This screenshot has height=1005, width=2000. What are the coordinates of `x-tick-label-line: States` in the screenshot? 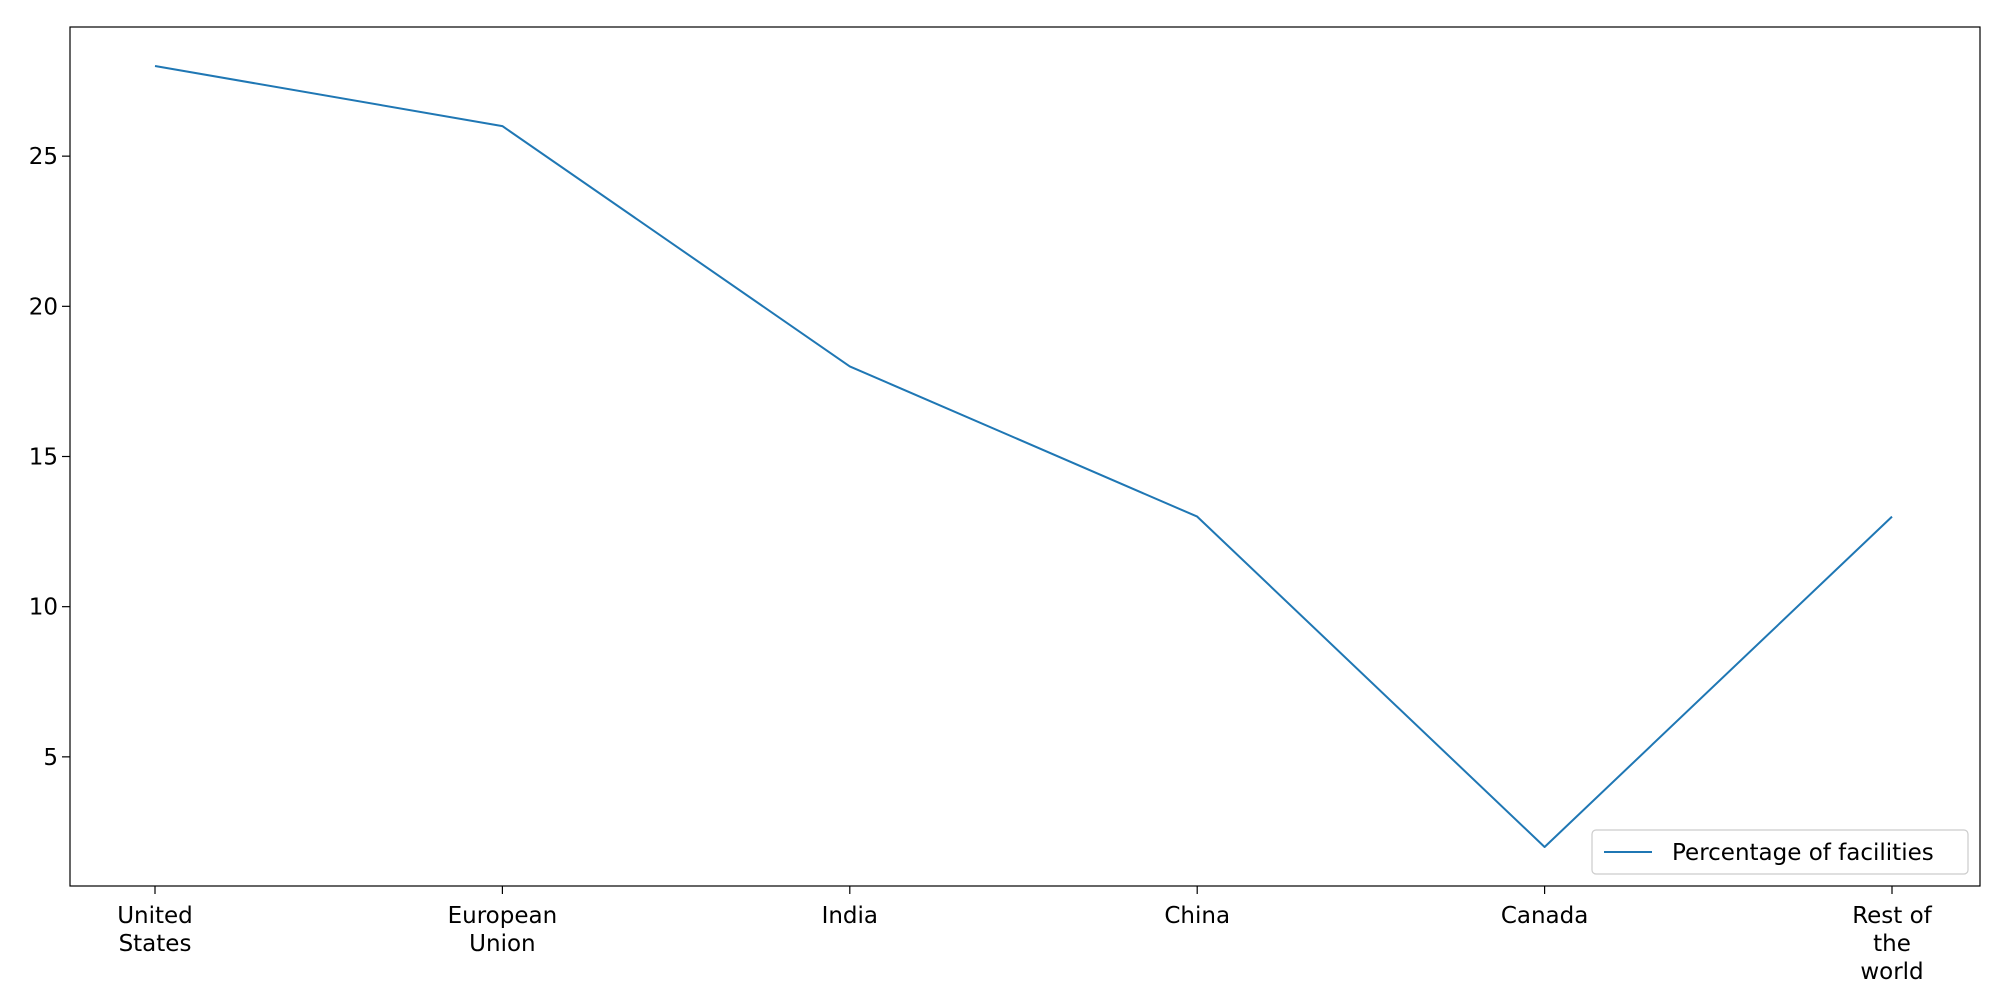 It's located at (155, 944).